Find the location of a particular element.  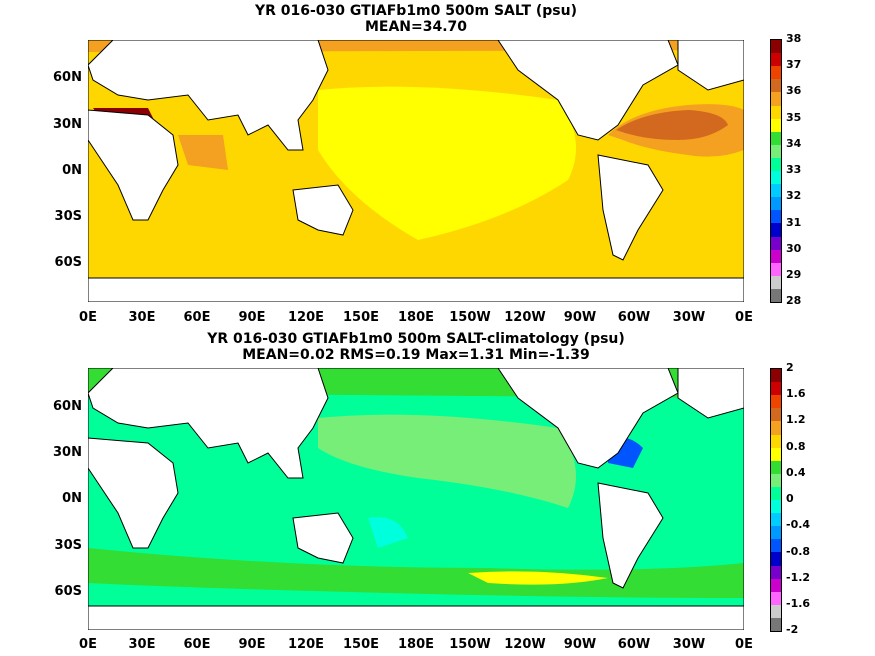

panel1-title-line2: MEAN=34.70 is located at coordinates (416, 27).